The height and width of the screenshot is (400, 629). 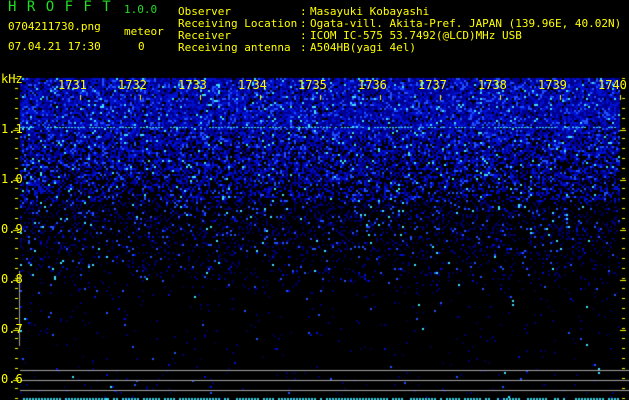 What do you see at coordinates (432, 85) in the screenshot?
I see `x-tick-label: 1737` at bounding box center [432, 85].